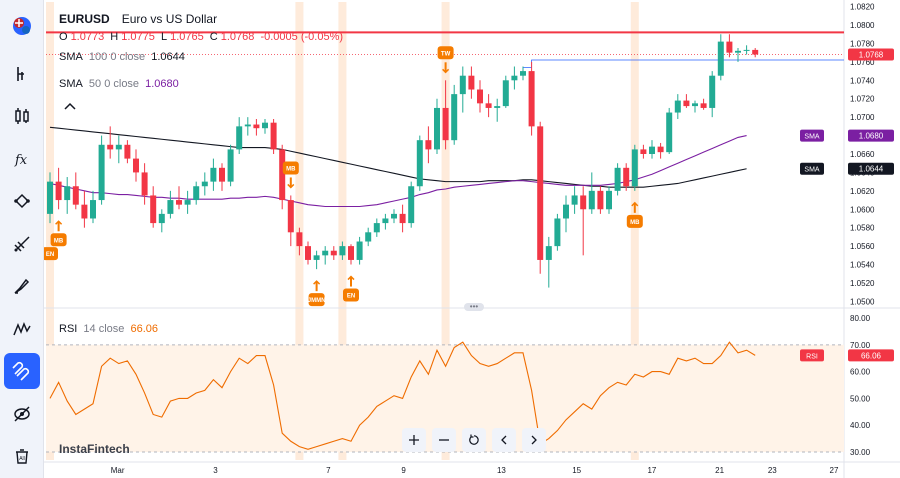  What do you see at coordinates (871, 136) in the screenshot?
I see `sma50-price-badge: 1.0680` at bounding box center [871, 136].